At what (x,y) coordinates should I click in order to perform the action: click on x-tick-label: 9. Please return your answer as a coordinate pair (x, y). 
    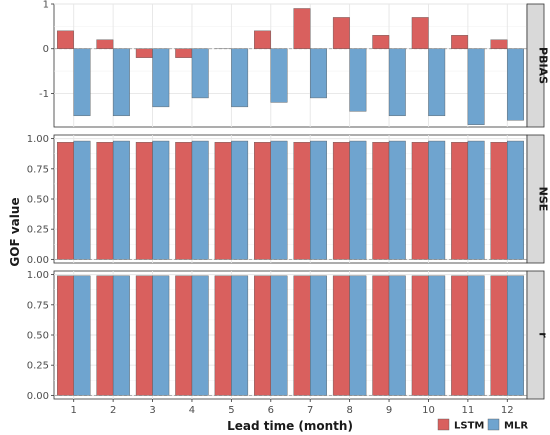
    Looking at the image, I should click on (389, 410).